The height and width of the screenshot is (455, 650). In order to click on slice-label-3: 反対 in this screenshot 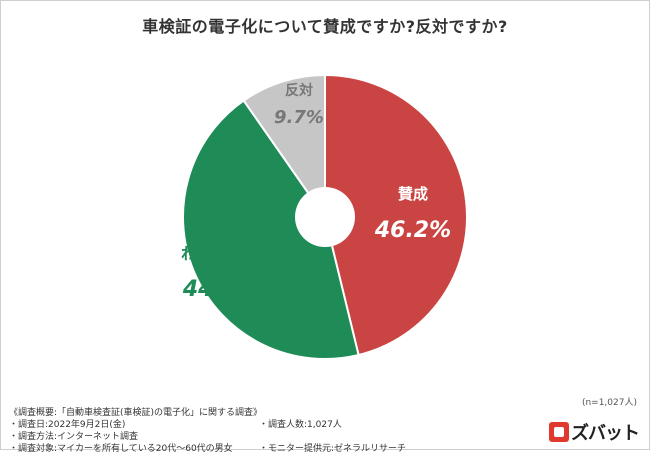, I will do `click(299, 90)`.